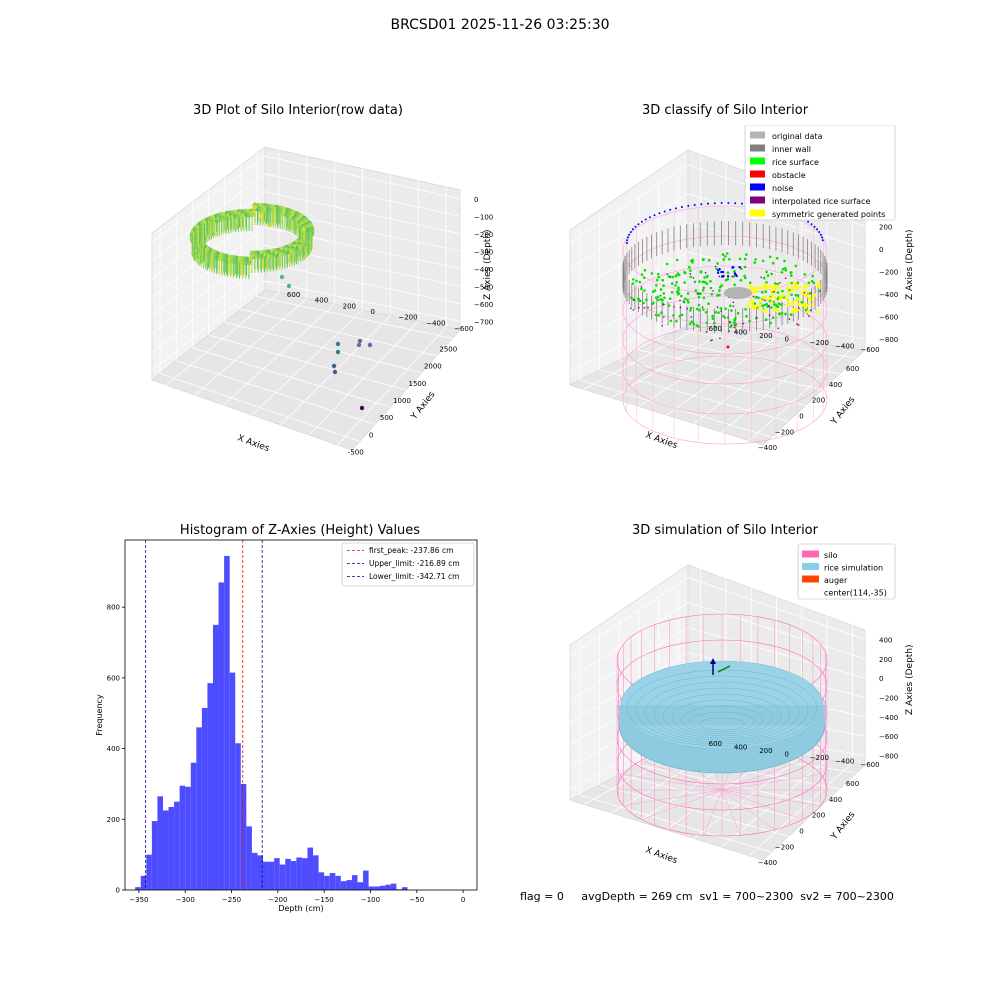 Image resolution: width=1000 pixels, height=1000 pixels. Describe the element at coordinates (483, 235) in the screenshot. I see `p1-z-tick-label: −200` at that location.